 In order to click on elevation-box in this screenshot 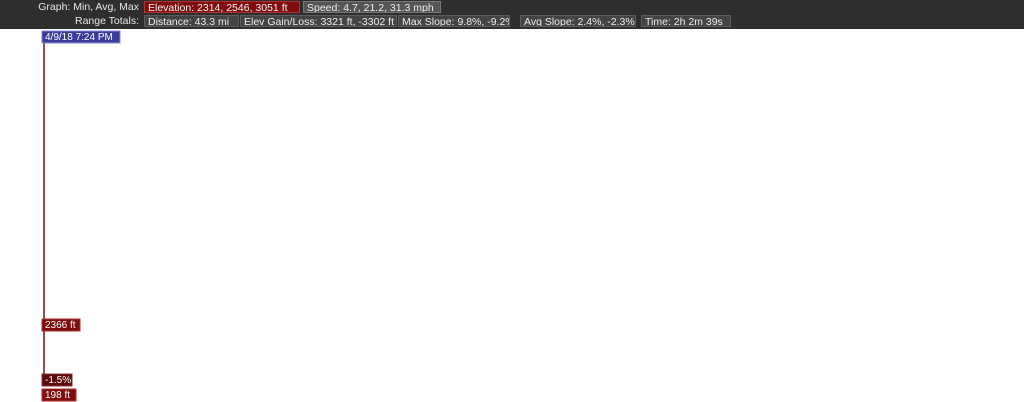, I will do `click(61, 325)`.